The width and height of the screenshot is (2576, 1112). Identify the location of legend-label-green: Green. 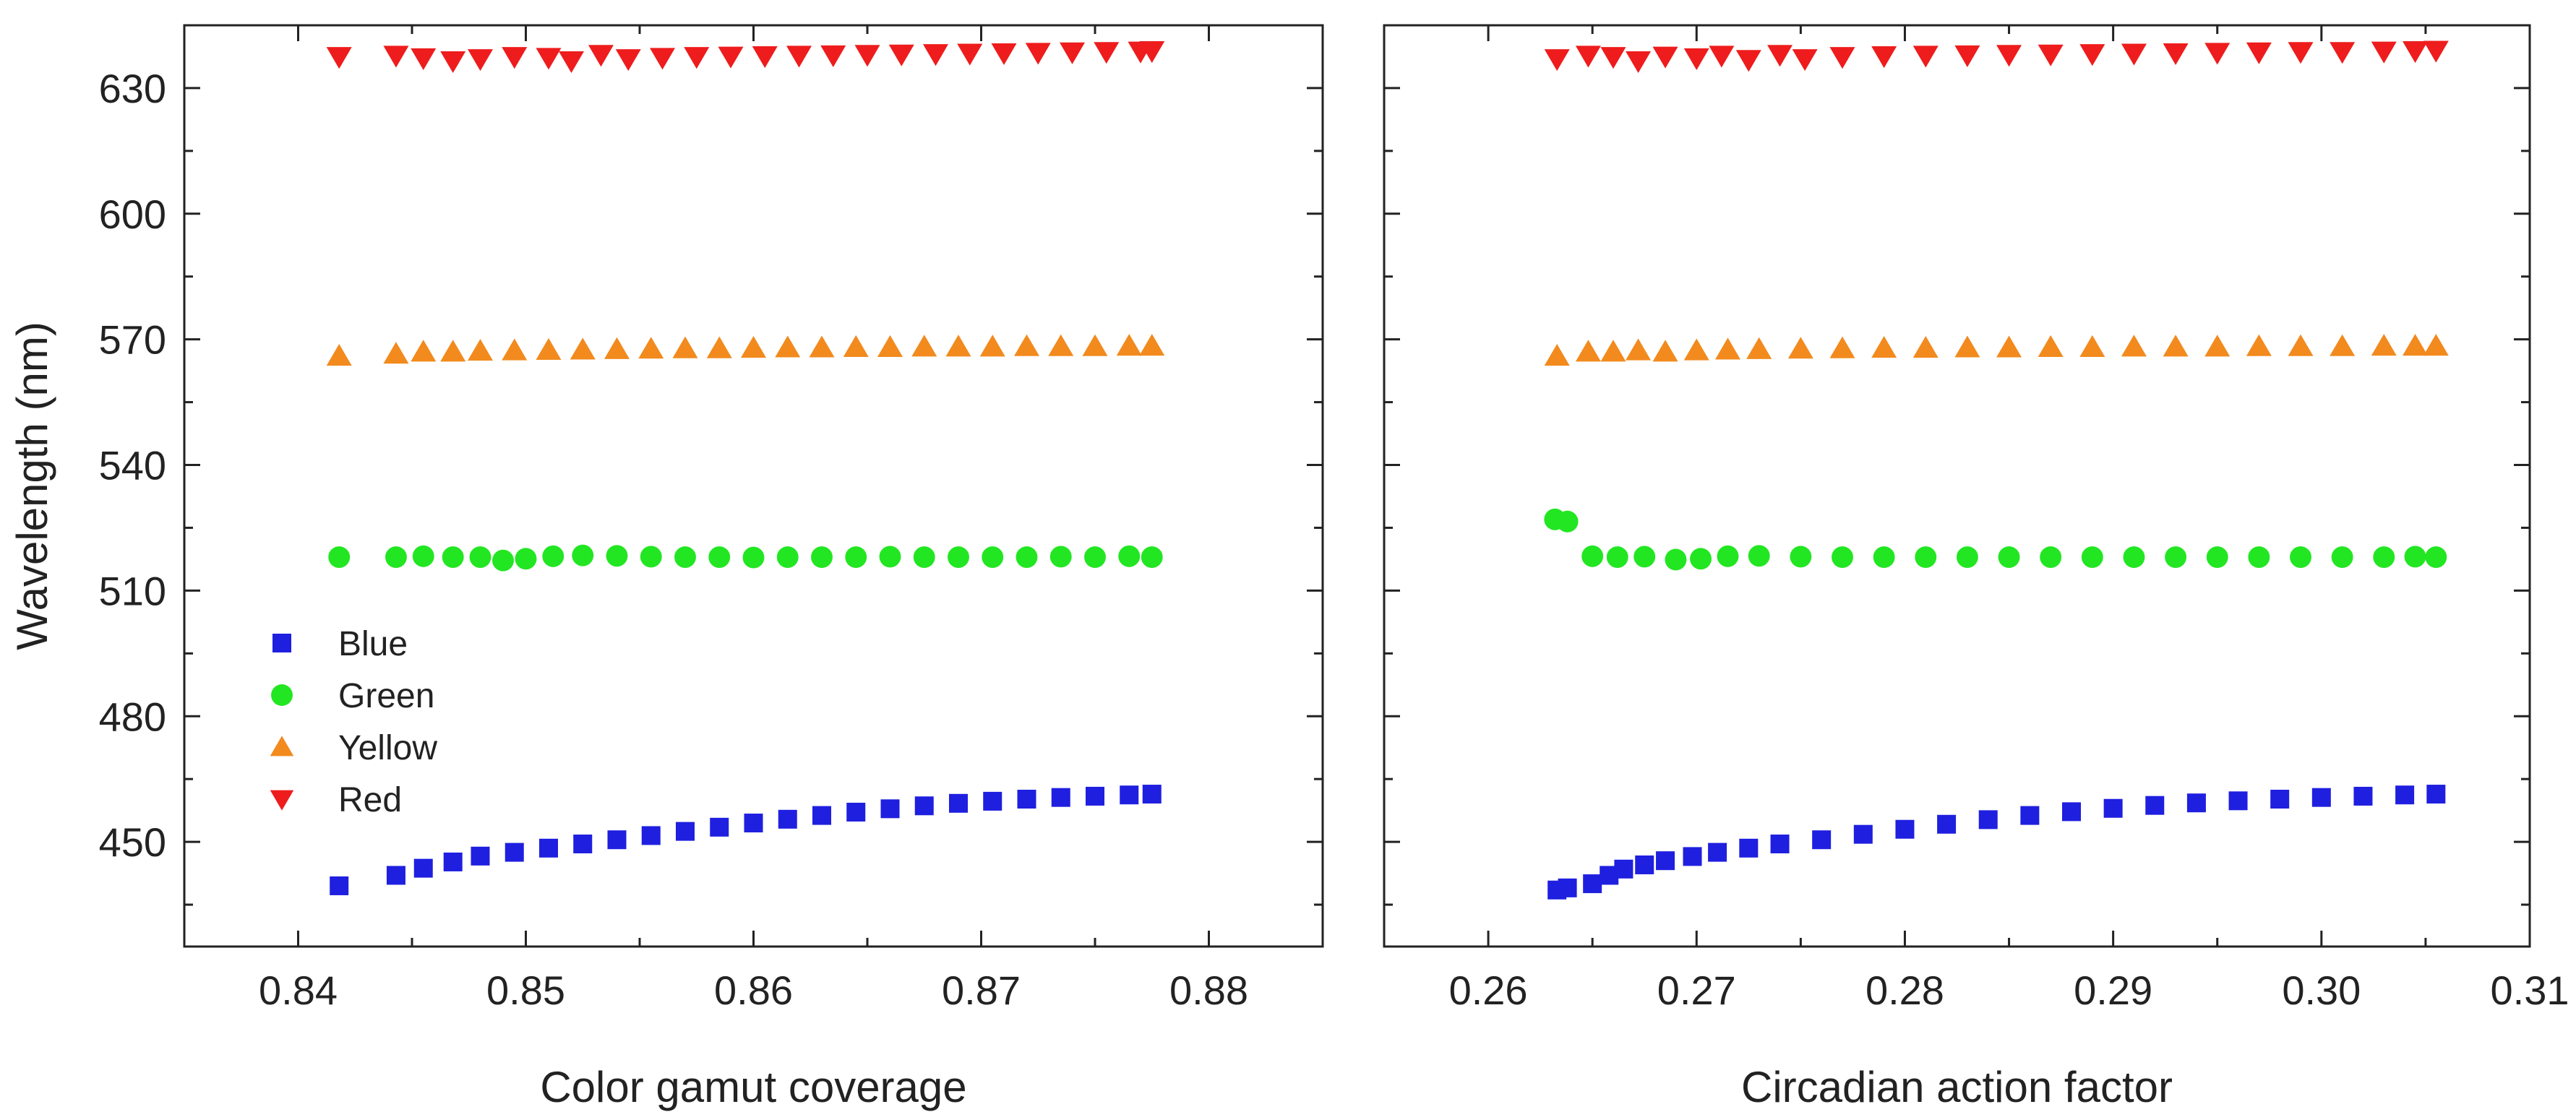
(386, 696).